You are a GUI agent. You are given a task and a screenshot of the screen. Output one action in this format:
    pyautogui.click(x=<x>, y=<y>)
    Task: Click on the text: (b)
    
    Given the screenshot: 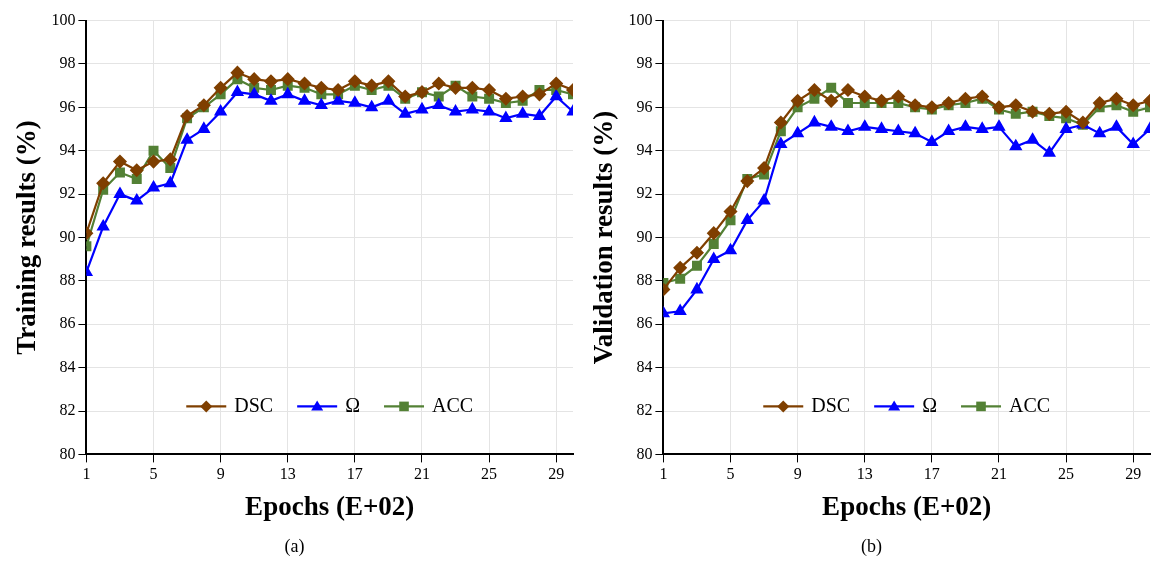 What is the action you would take?
    pyautogui.click(x=871, y=546)
    